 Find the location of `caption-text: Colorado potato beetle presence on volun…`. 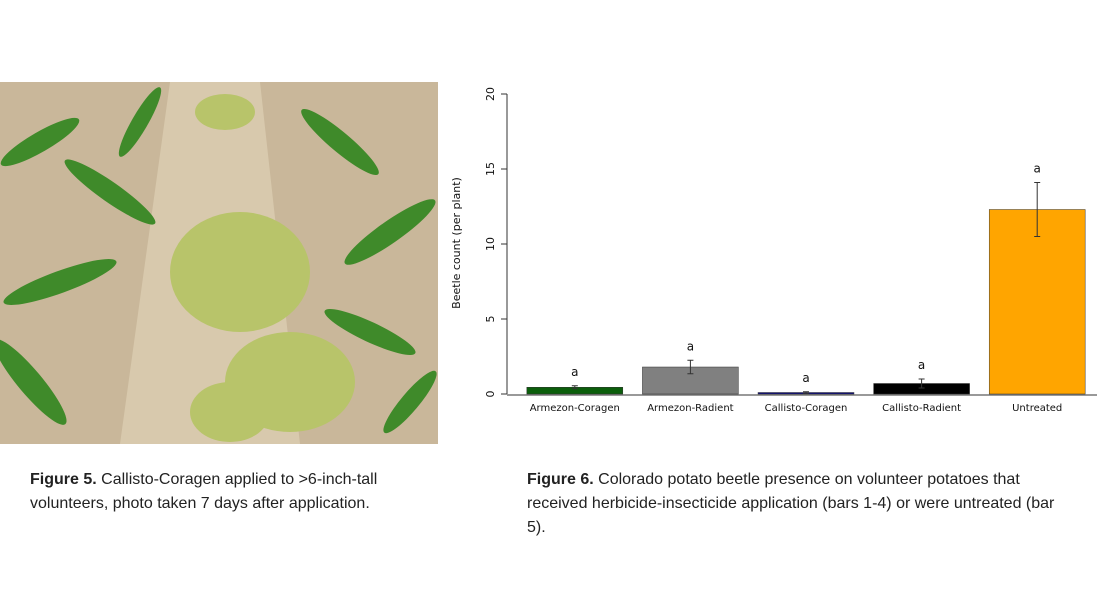

caption-text: Colorado potato beetle presence on volun… is located at coordinates (791, 503).